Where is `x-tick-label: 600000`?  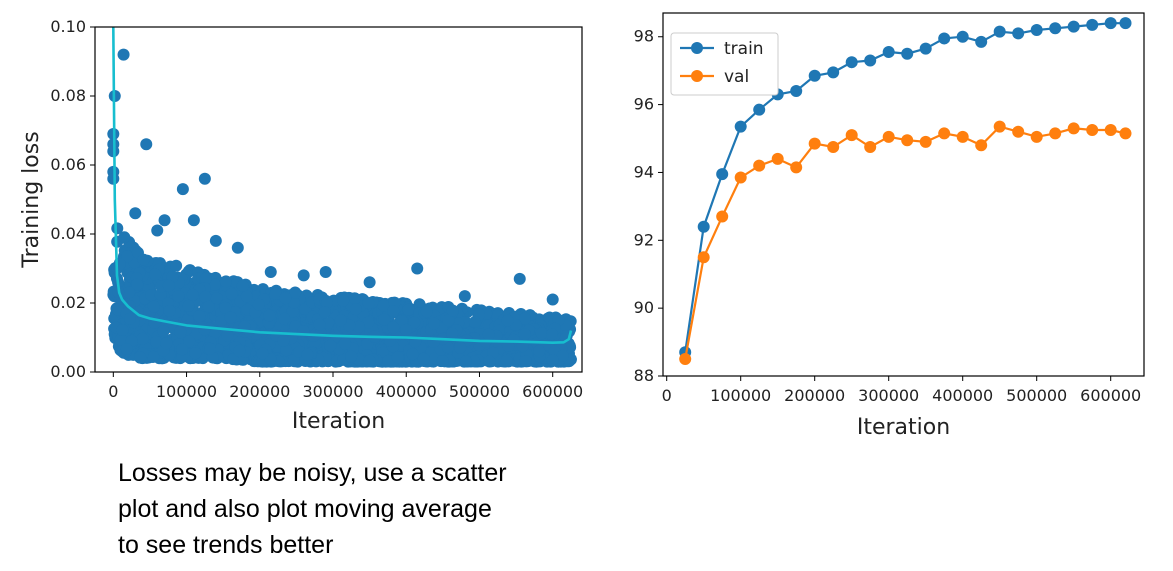 x-tick-label: 600000 is located at coordinates (552, 391).